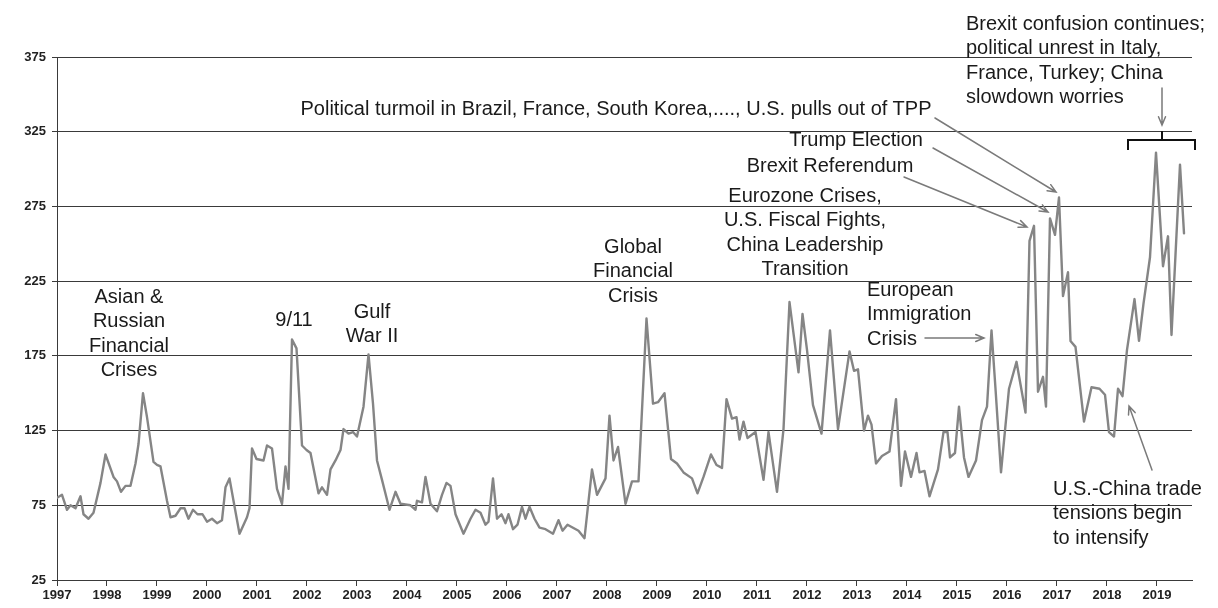  Describe the element at coordinates (207, 595) in the screenshot. I see `x-tick-label: 2000` at that location.